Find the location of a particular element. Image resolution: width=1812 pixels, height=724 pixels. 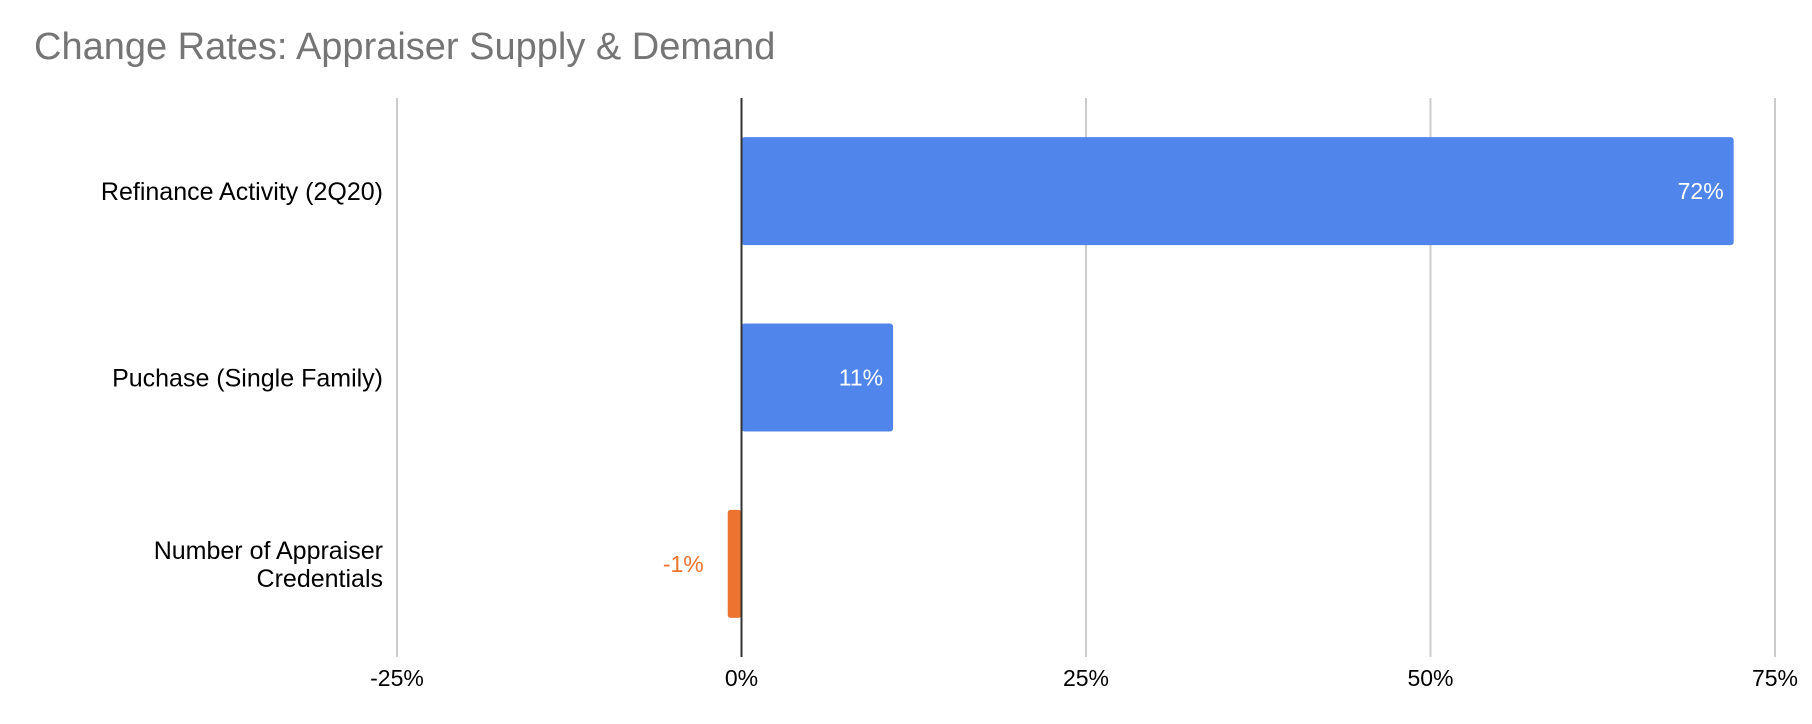

x-tick-label: 50% is located at coordinates (1430, 678).